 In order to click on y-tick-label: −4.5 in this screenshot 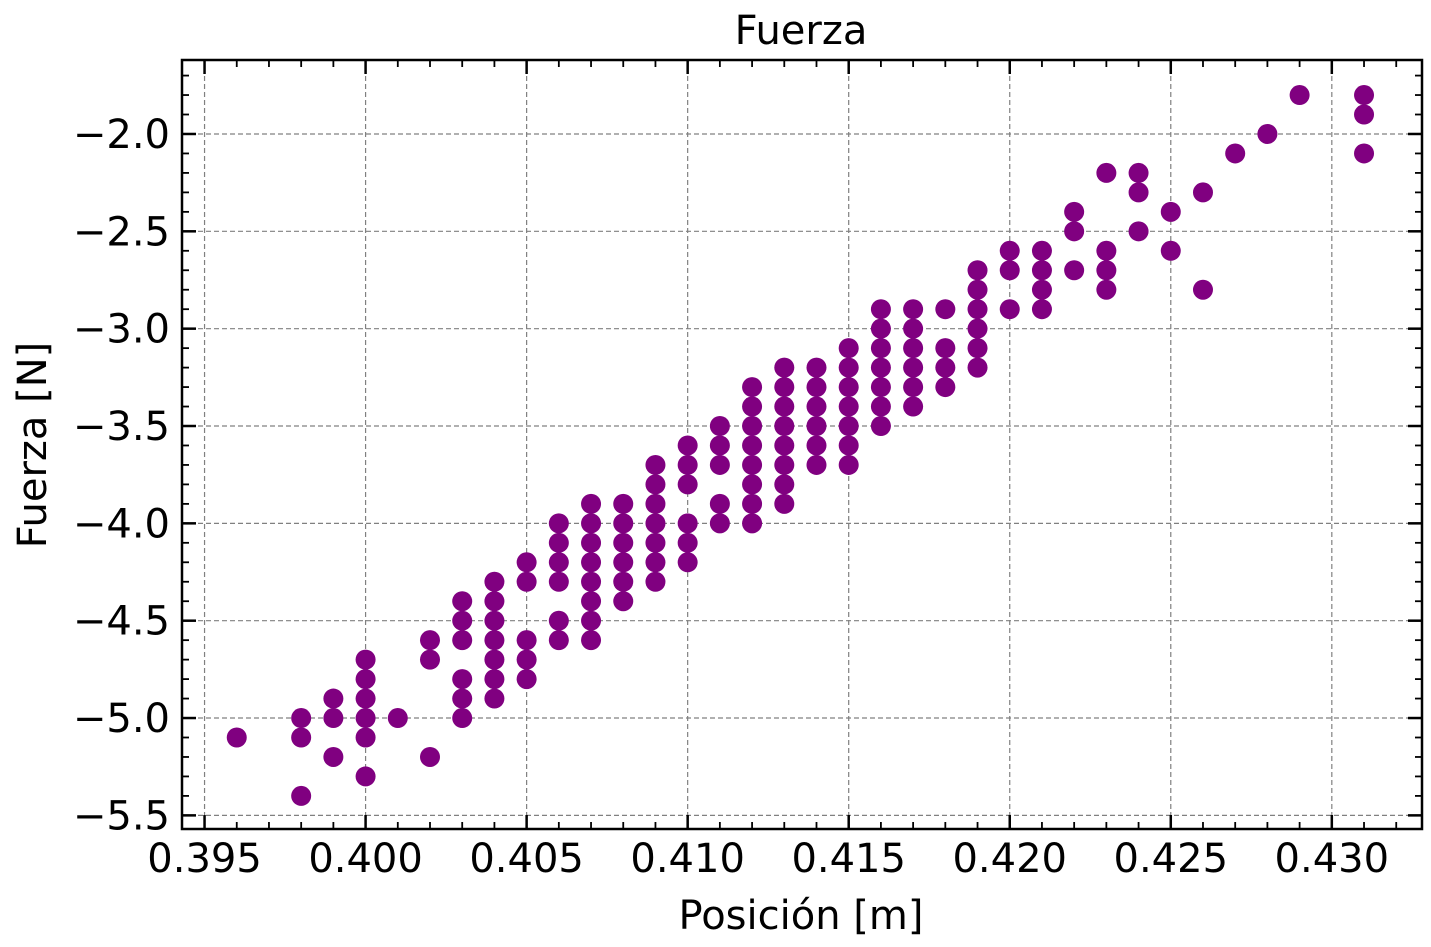, I will do `click(121, 622)`.